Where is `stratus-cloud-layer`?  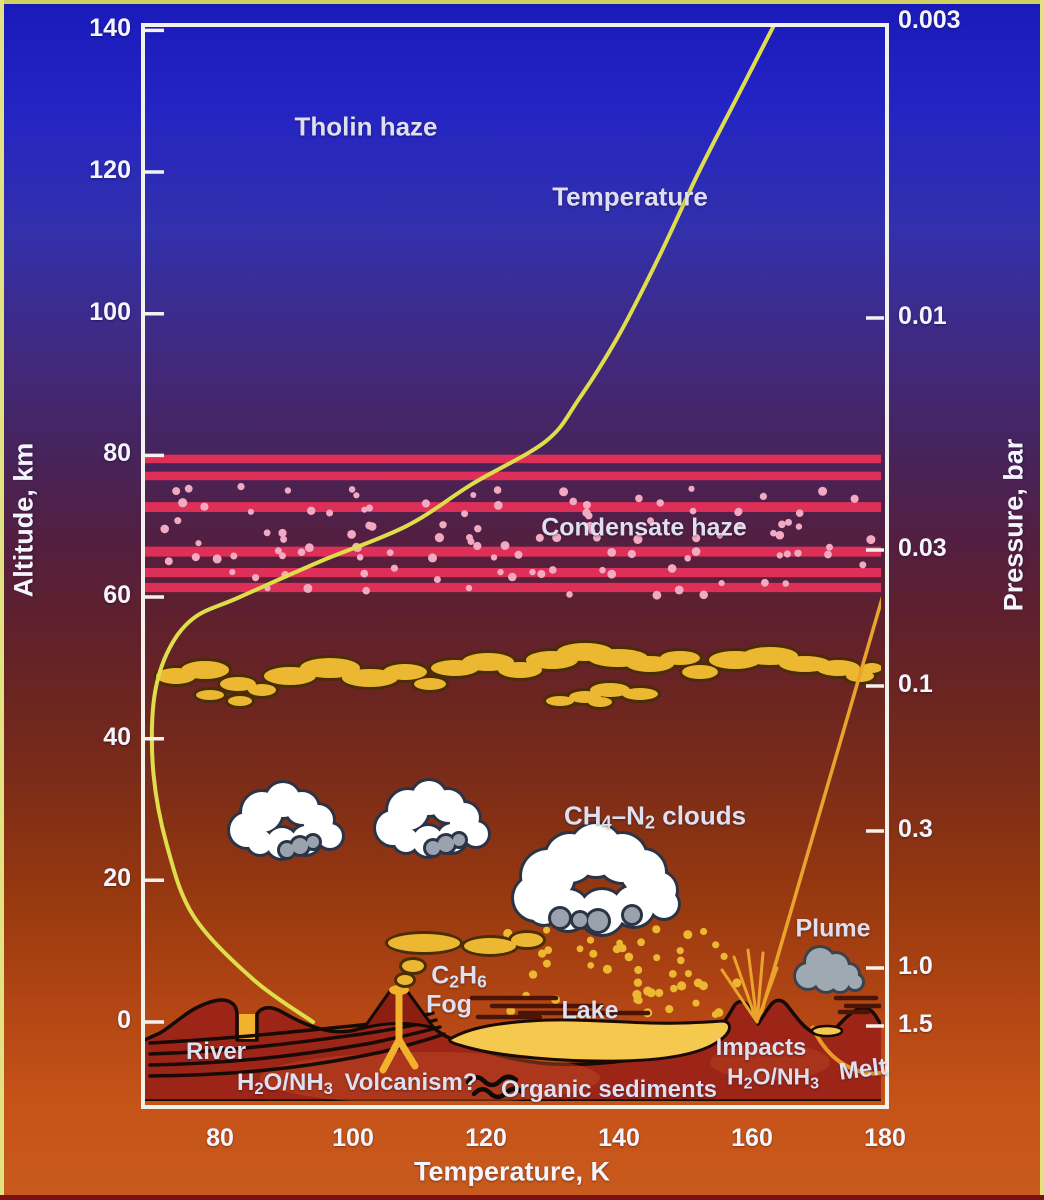 stratus-cloud-layer is located at coordinates (517, 675).